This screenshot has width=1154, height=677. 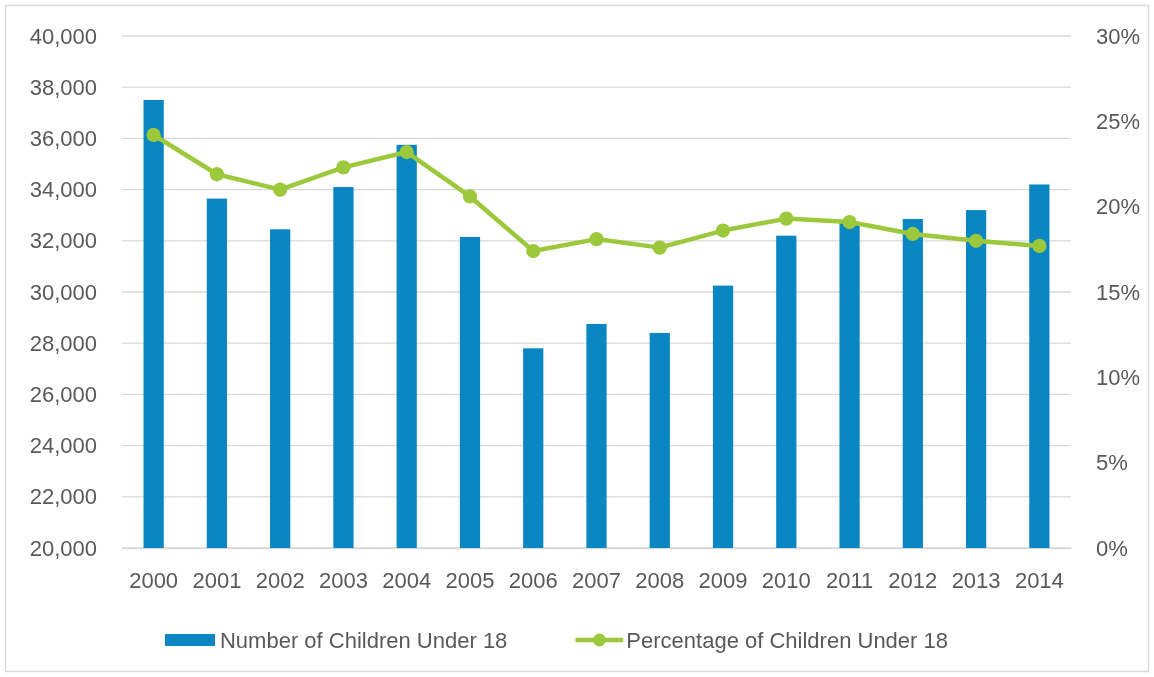 What do you see at coordinates (63, 138) in the screenshot?
I see `y-tick-label: 36,000` at bounding box center [63, 138].